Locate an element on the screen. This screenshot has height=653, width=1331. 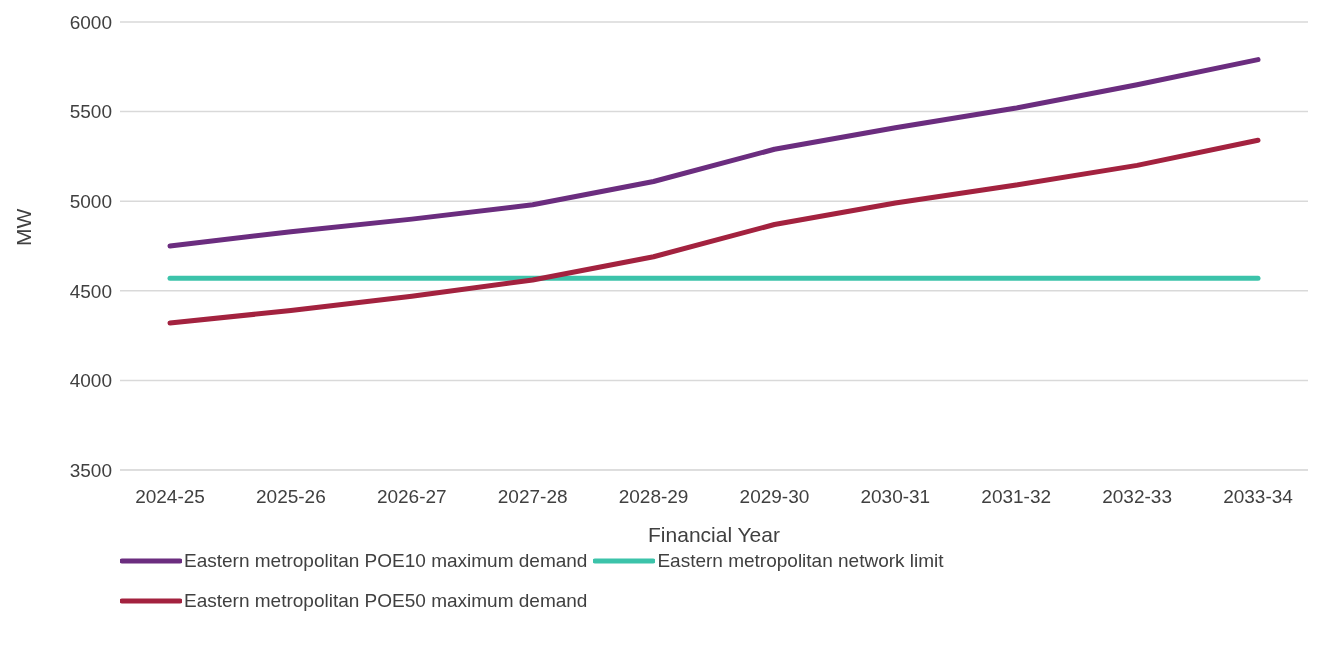
x-tick-label: 2032-33 is located at coordinates (1137, 497).